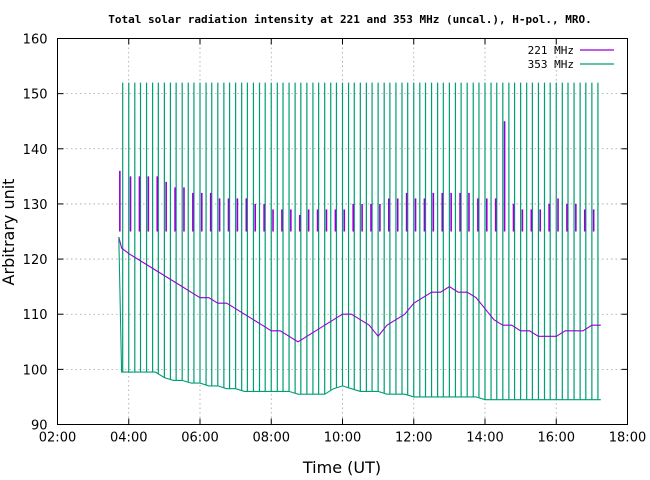 The image size is (650, 480). I want to click on legend-label-353: 353 MHz, so click(551, 64).